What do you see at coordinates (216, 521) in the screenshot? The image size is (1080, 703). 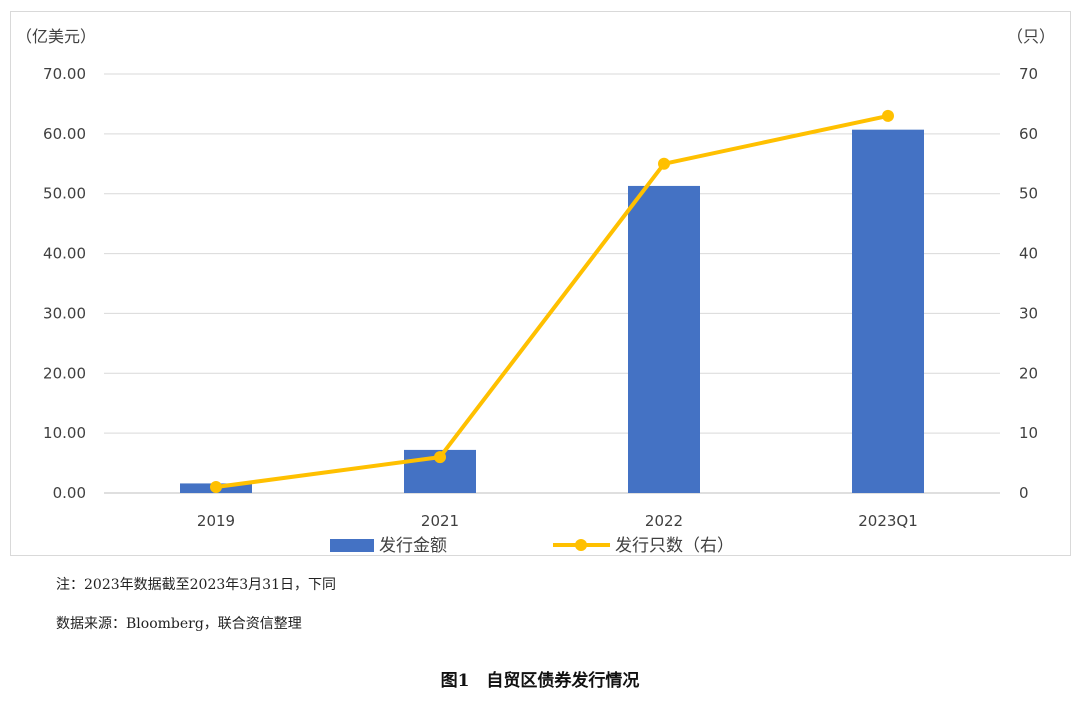 I see `x-tick-label: 2019` at bounding box center [216, 521].